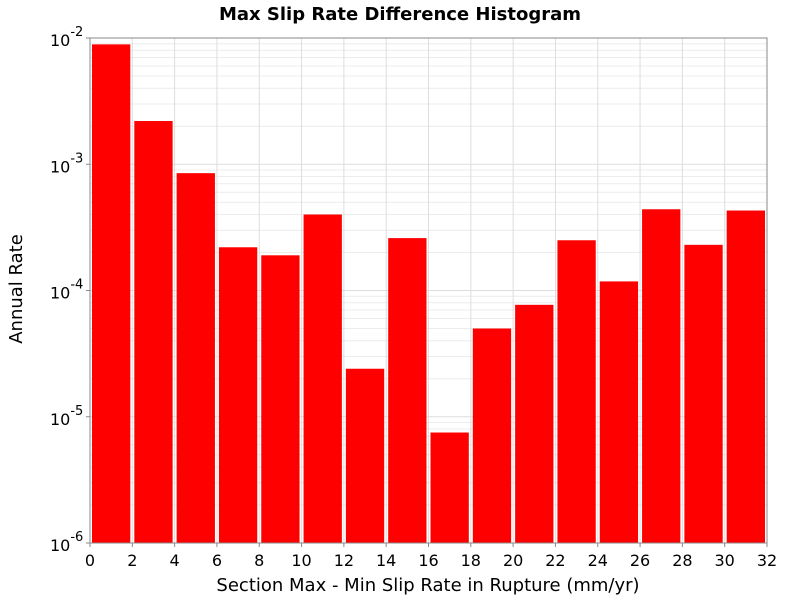 The width and height of the screenshot is (800, 605). Describe the element at coordinates (175, 560) in the screenshot. I see `x-tick-label: 4` at that location.